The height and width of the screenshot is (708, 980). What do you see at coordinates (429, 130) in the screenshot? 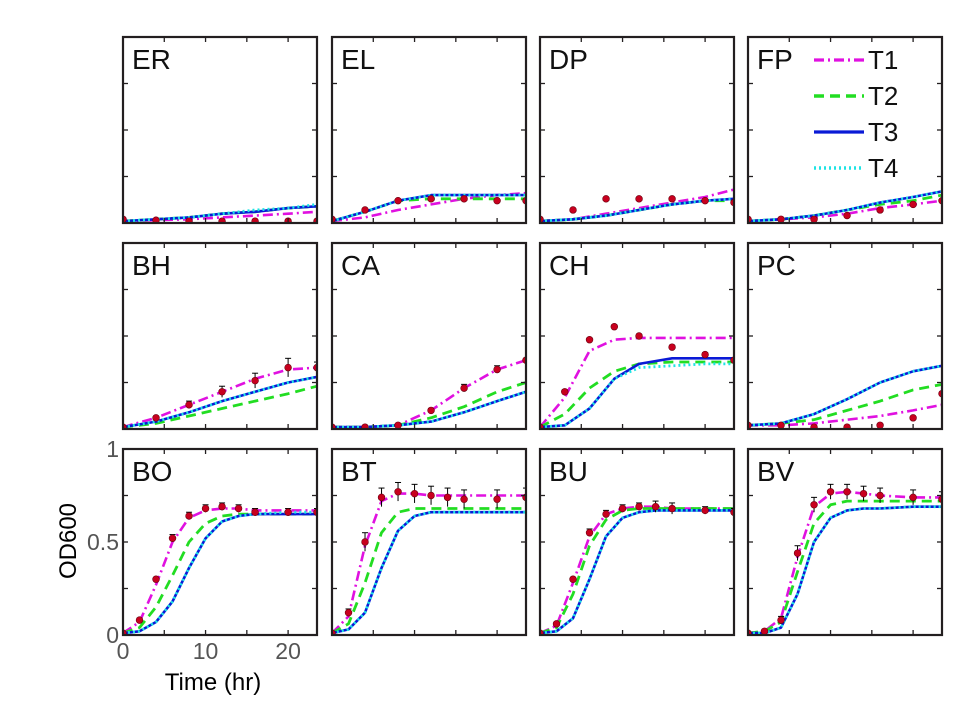
I see `panel-el: EL` at bounding box center [429, 130].